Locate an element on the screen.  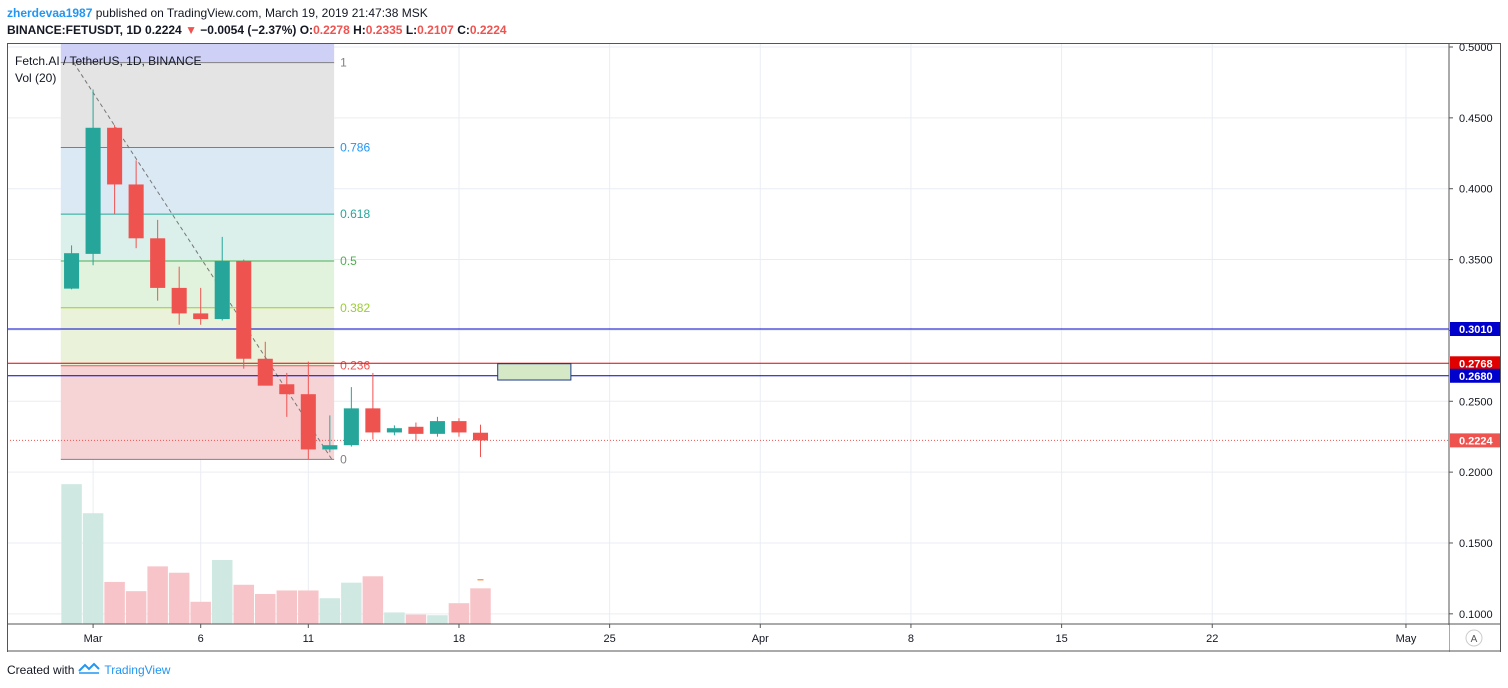
time-tick-label: 25 is located at coordinates (610, 639).